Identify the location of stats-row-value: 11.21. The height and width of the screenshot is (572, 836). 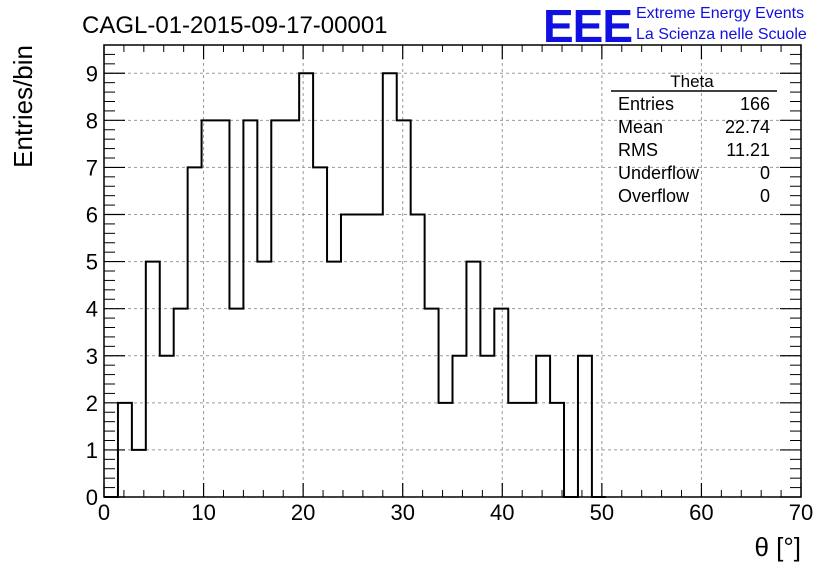
(748, 150).